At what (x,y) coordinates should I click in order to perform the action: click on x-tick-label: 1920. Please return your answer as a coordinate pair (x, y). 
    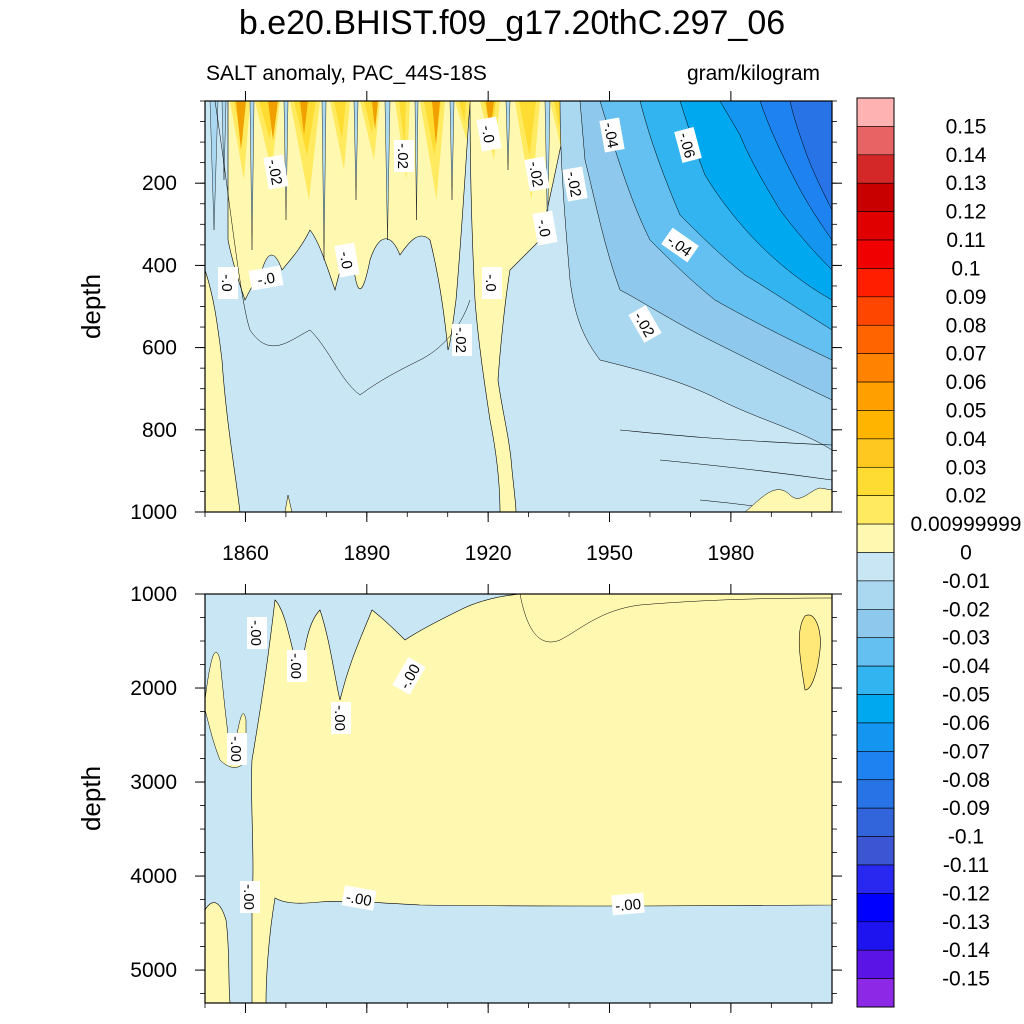
    Looking at the image, I should click on (488, 553).